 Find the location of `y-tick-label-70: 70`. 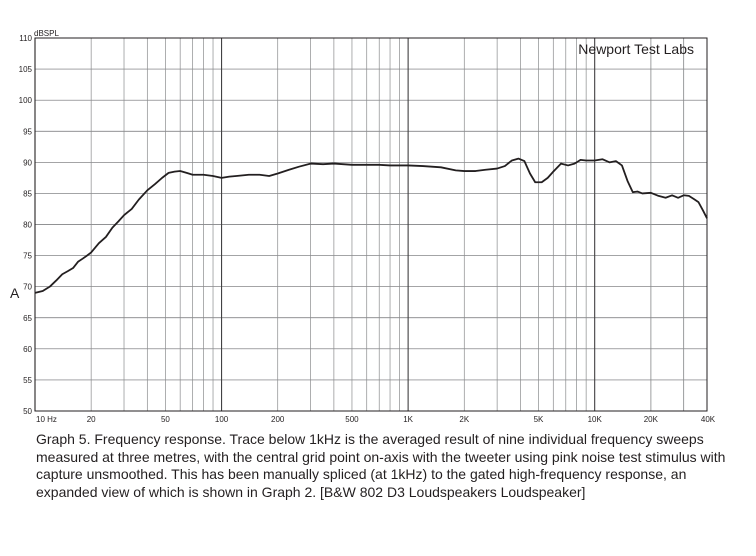

y-tick-label-70: 70 is located at coordinates (27, 287).